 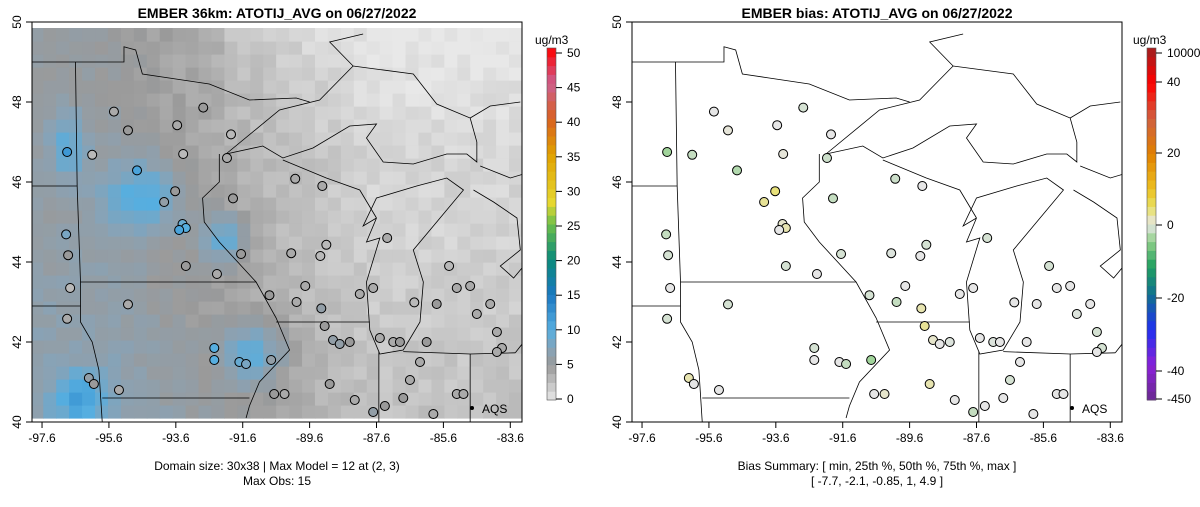 What do you see at coordinates (877, 481) in the screenshot?
I see `footer-line-2: [ -7.7, -2.1, -0.85, 1, 4.9 ]` at bounding box center [877, 481].